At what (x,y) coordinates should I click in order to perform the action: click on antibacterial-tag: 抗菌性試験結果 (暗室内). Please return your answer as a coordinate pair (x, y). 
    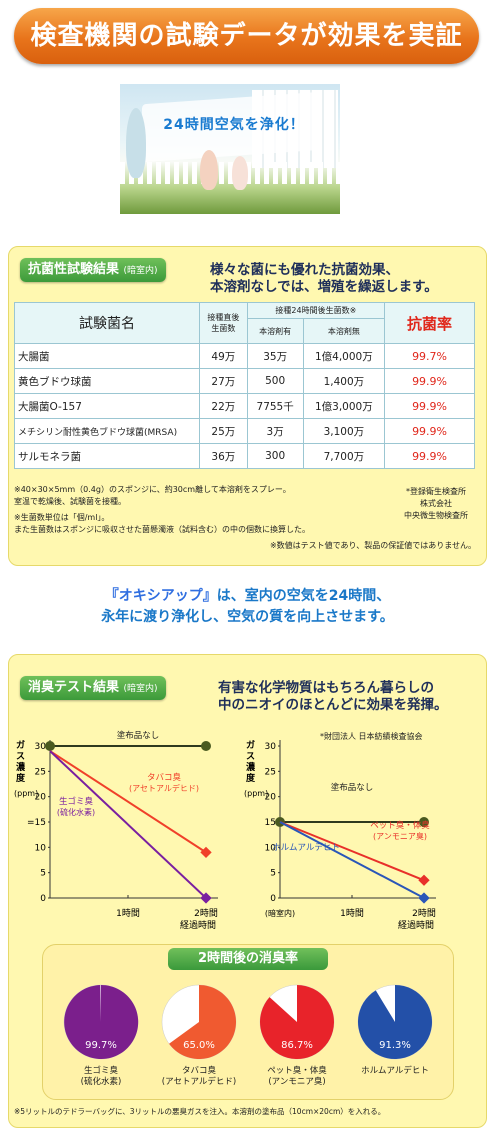
    Looking at the image, I should click on (93, 270).